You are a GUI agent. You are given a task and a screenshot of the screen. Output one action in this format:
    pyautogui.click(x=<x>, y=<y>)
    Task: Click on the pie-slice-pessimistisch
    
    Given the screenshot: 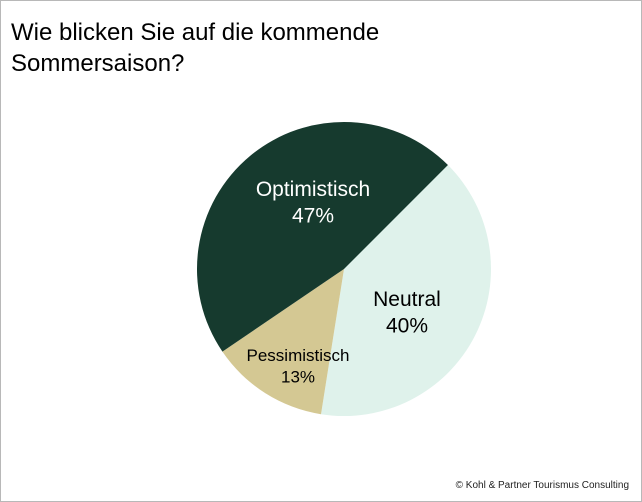 What is the action you would take?
    pyautogui.click(x=283, y=342)
    